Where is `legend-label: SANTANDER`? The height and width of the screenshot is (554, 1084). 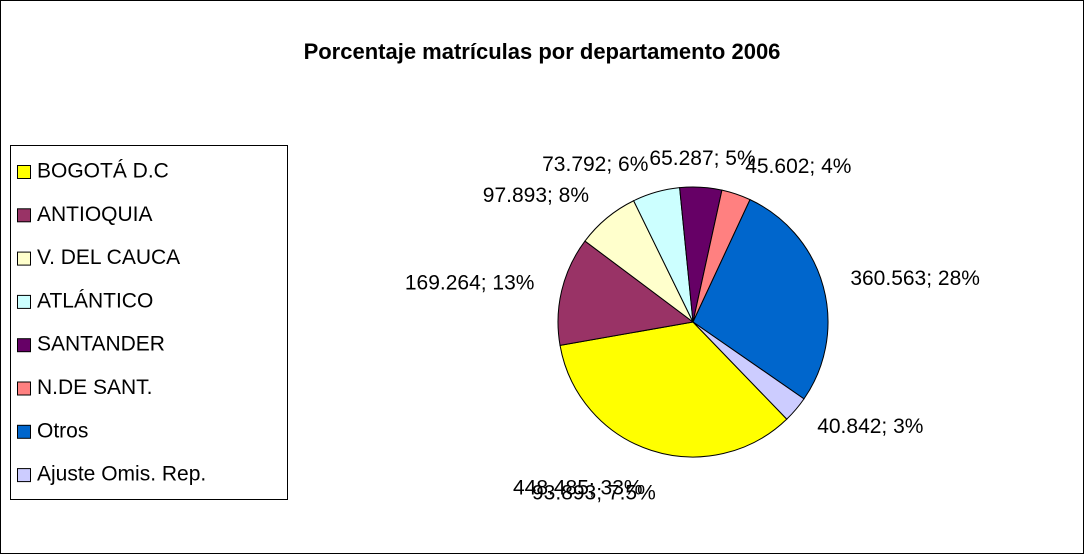
legend-label: SANTANDER is located at coordinates (101, 344).